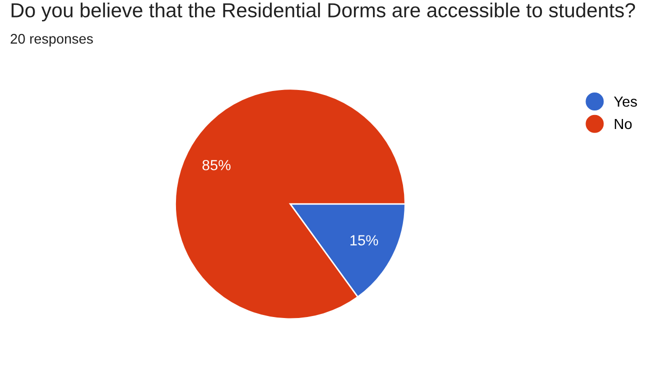 The width and height of the screenshot is (671, 377). Describe the element at coordinates (51, 40) in the screenshot. I see `text: 20 responses` at that location.